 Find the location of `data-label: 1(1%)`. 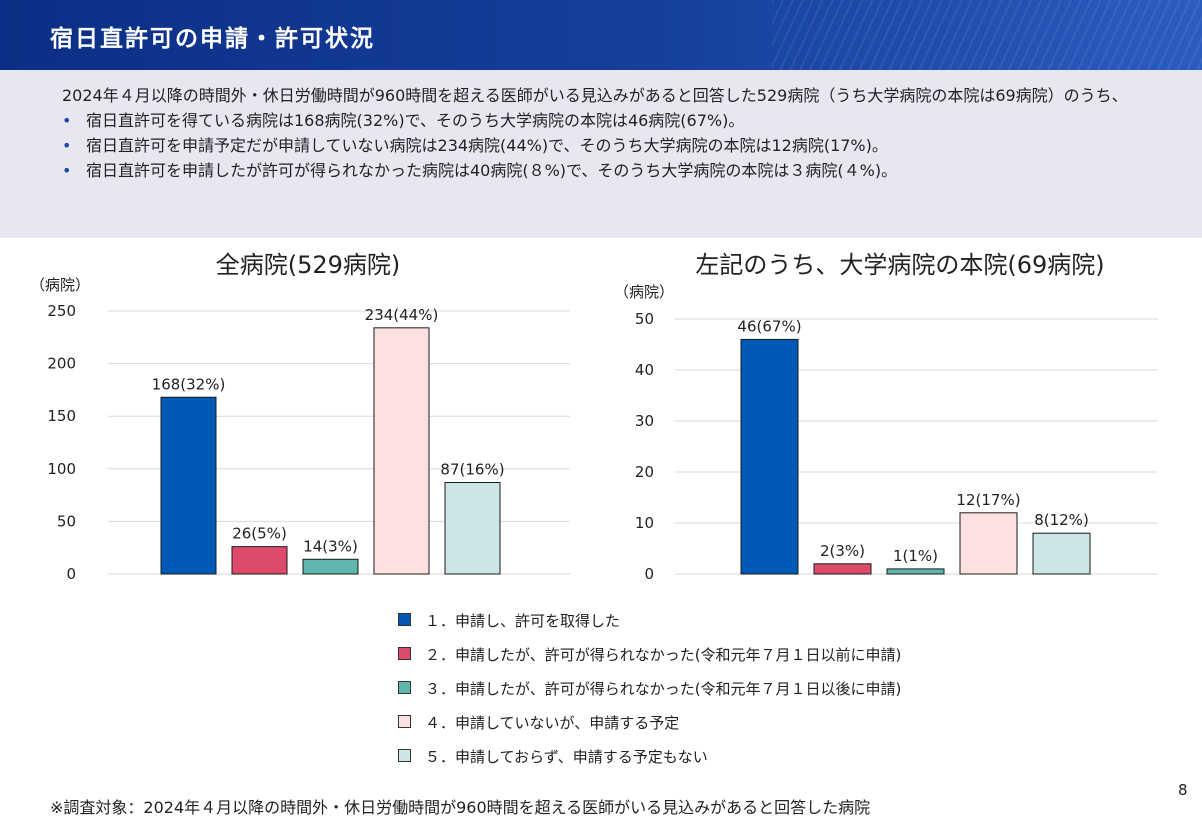

data-label: 1(1%) is located at coordinates (915, 556).